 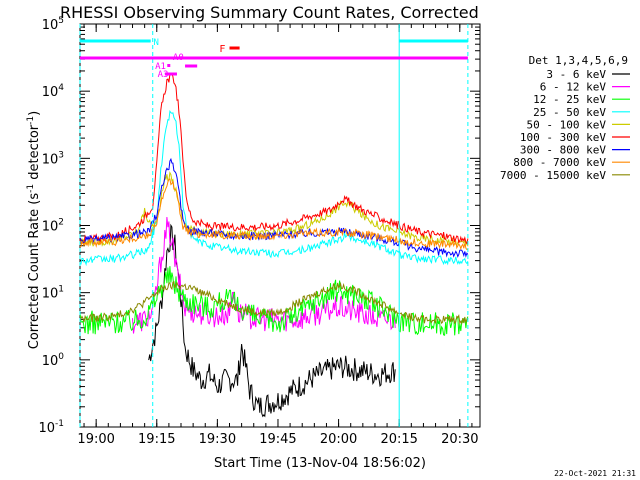 What do you see at coordinates (178, 58) in the screenshot?
I see `annot-label-a0: A0` at bounding box center [178, 58].